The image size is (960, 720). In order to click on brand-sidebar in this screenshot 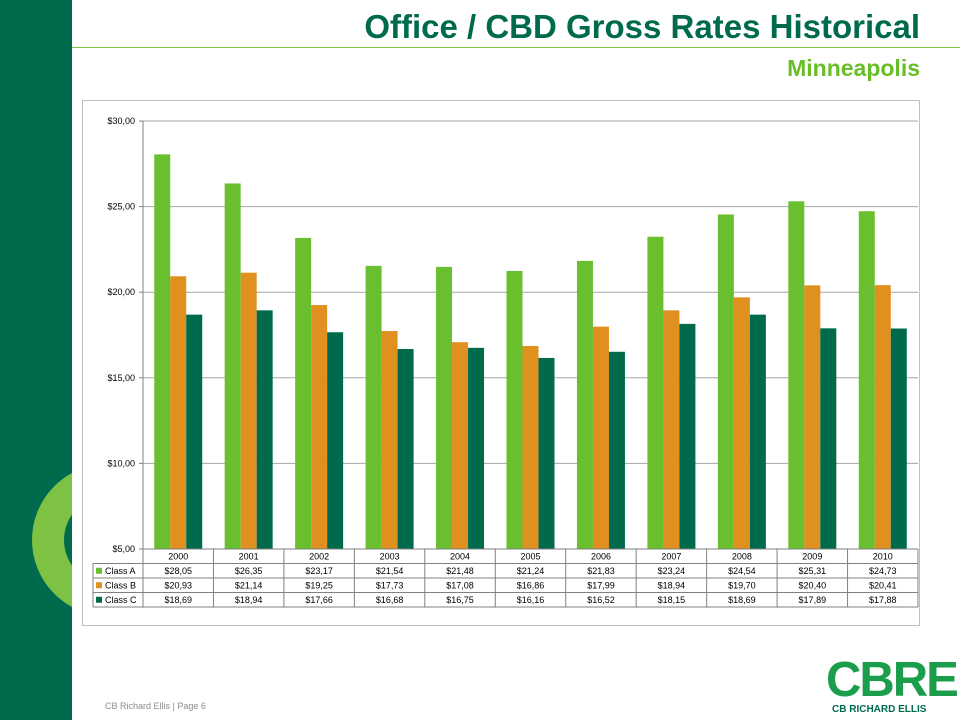, I will do `click(36, 360)`.